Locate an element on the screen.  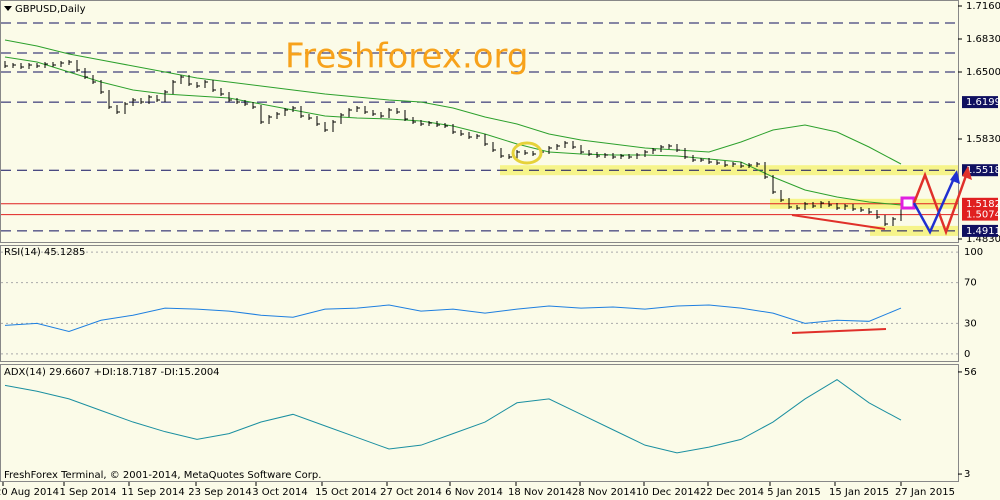
y-tick-label: 30 is located at coordinates (970, 323).